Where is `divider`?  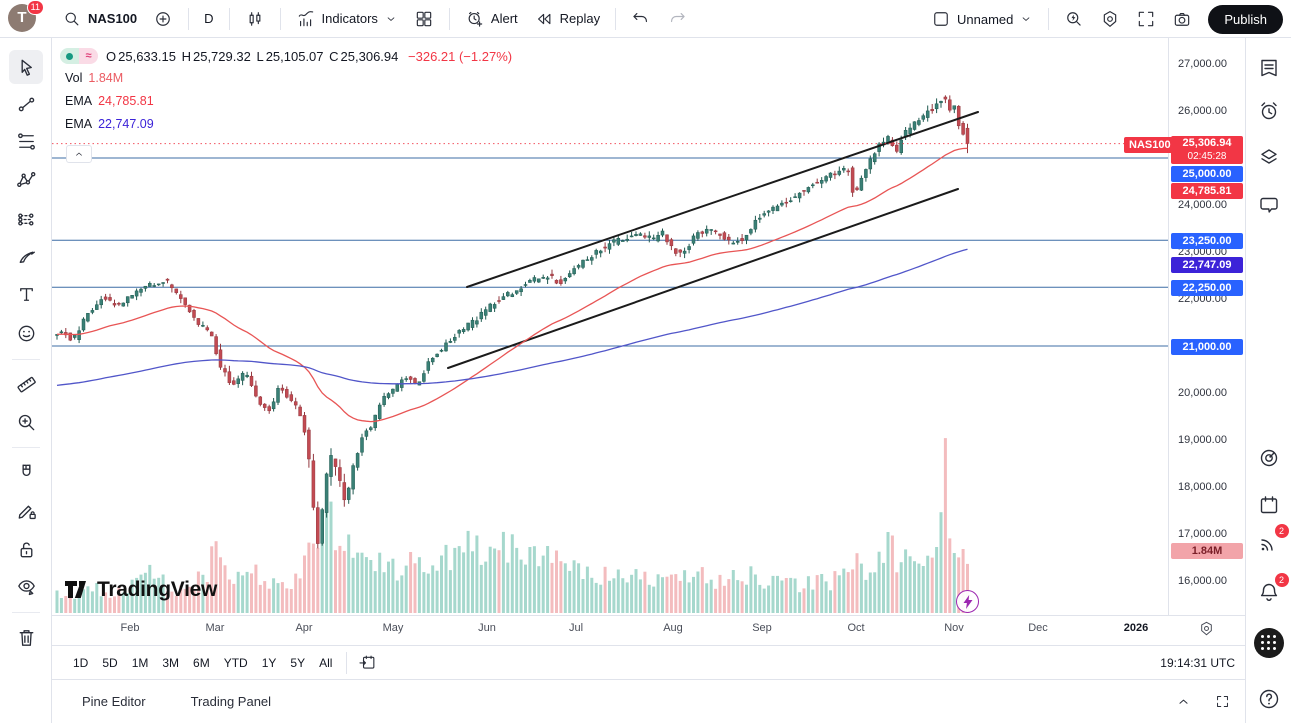 divider is located at coordinates (449, 18).